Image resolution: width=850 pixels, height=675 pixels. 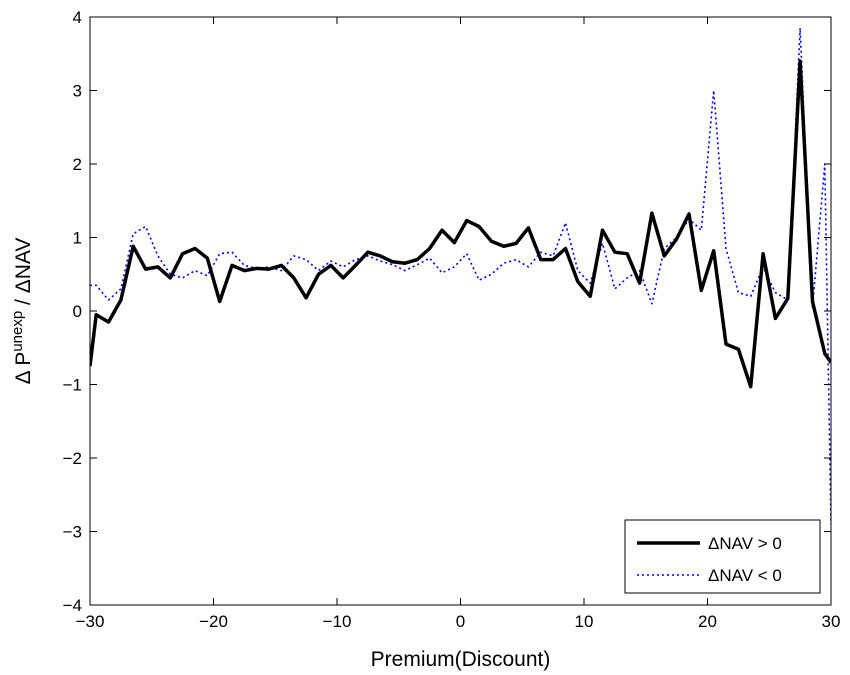 I want to click on legend-label-nav-positive: ΔNAV > 0, so click(x=745, y=543).